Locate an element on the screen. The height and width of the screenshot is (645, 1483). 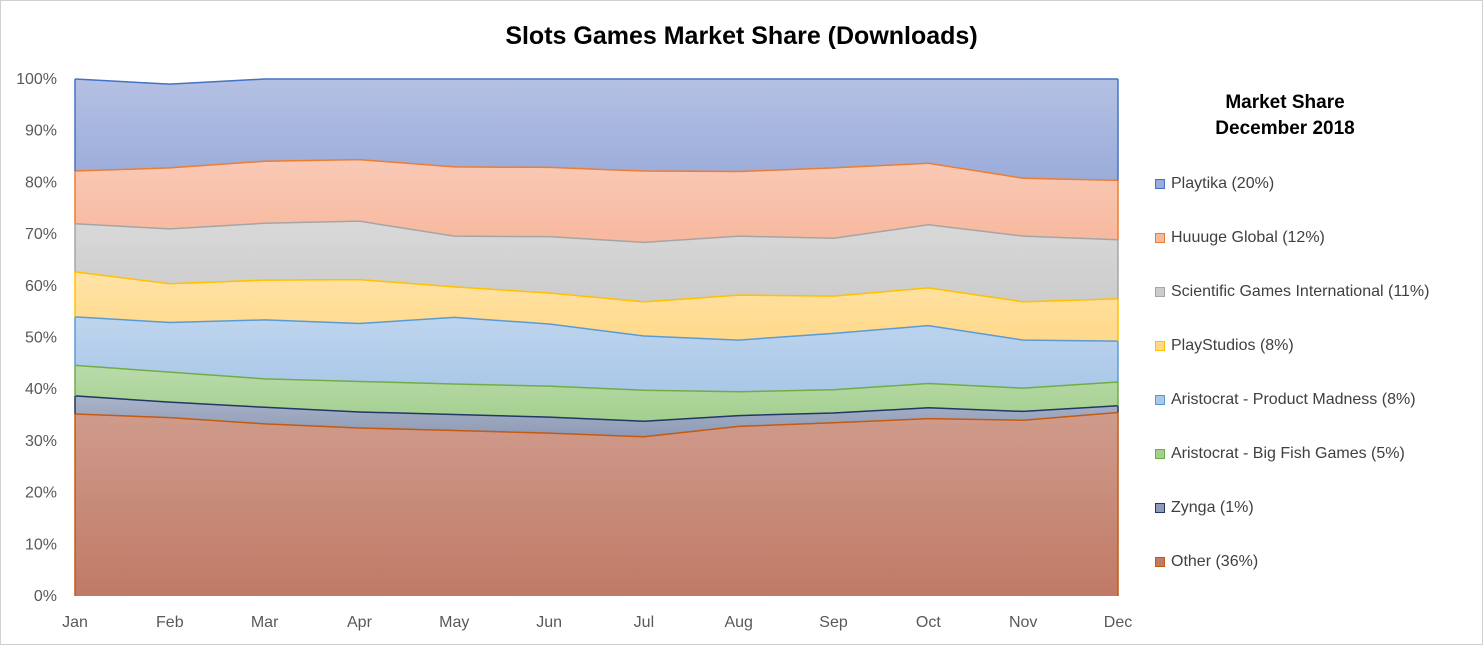
legend-item: Aristocrat - Big Fish Games (5%) is located at coordinates (1280, 454).